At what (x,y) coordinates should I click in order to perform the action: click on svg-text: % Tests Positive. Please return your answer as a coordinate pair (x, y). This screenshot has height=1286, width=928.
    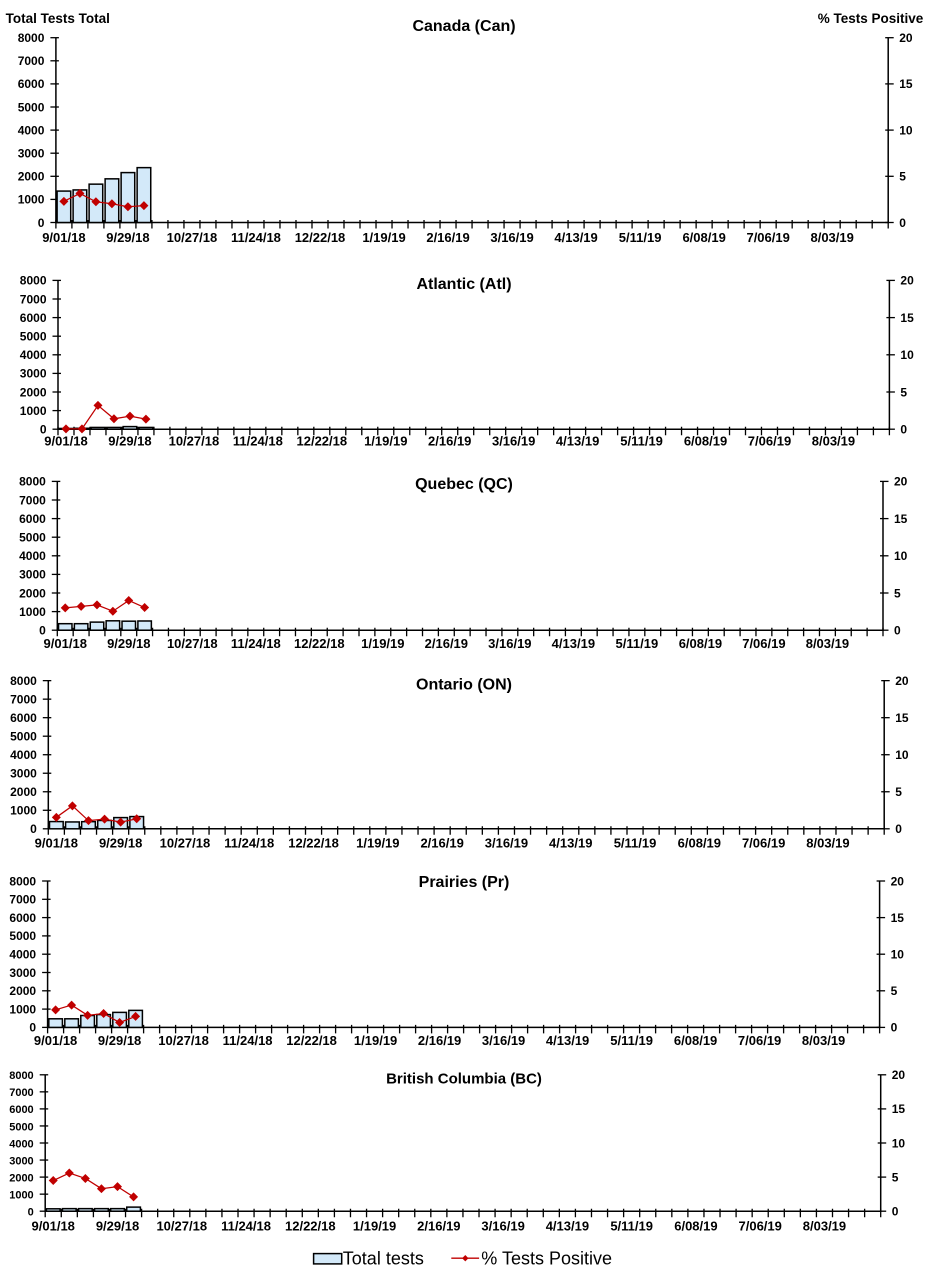
    Looking at the image, I should click on (546, 1258).